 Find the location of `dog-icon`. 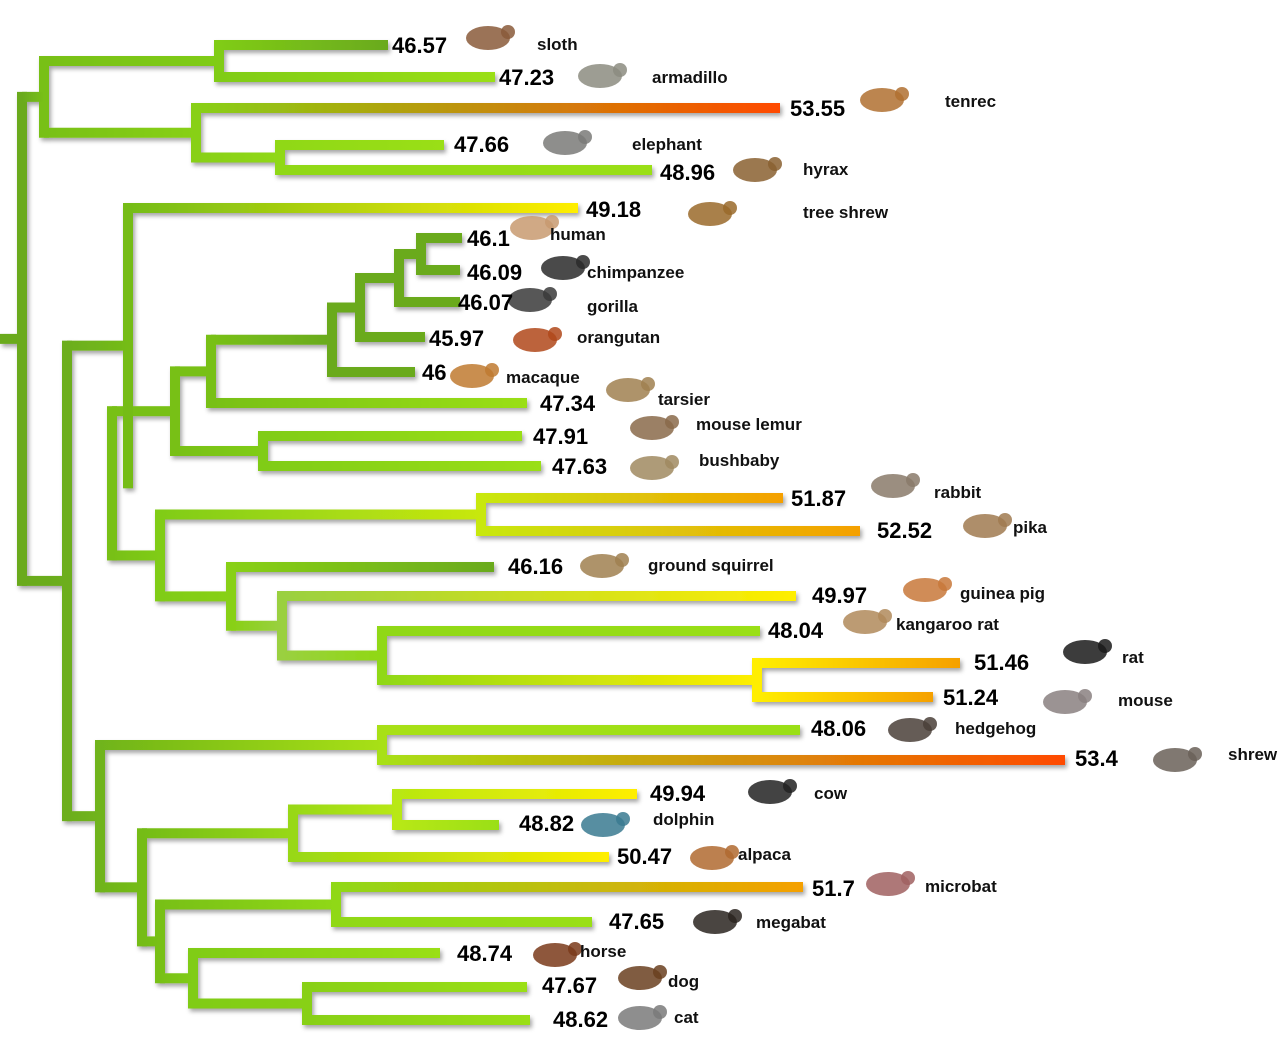

dog-icon is located at coordinates (642, 977).